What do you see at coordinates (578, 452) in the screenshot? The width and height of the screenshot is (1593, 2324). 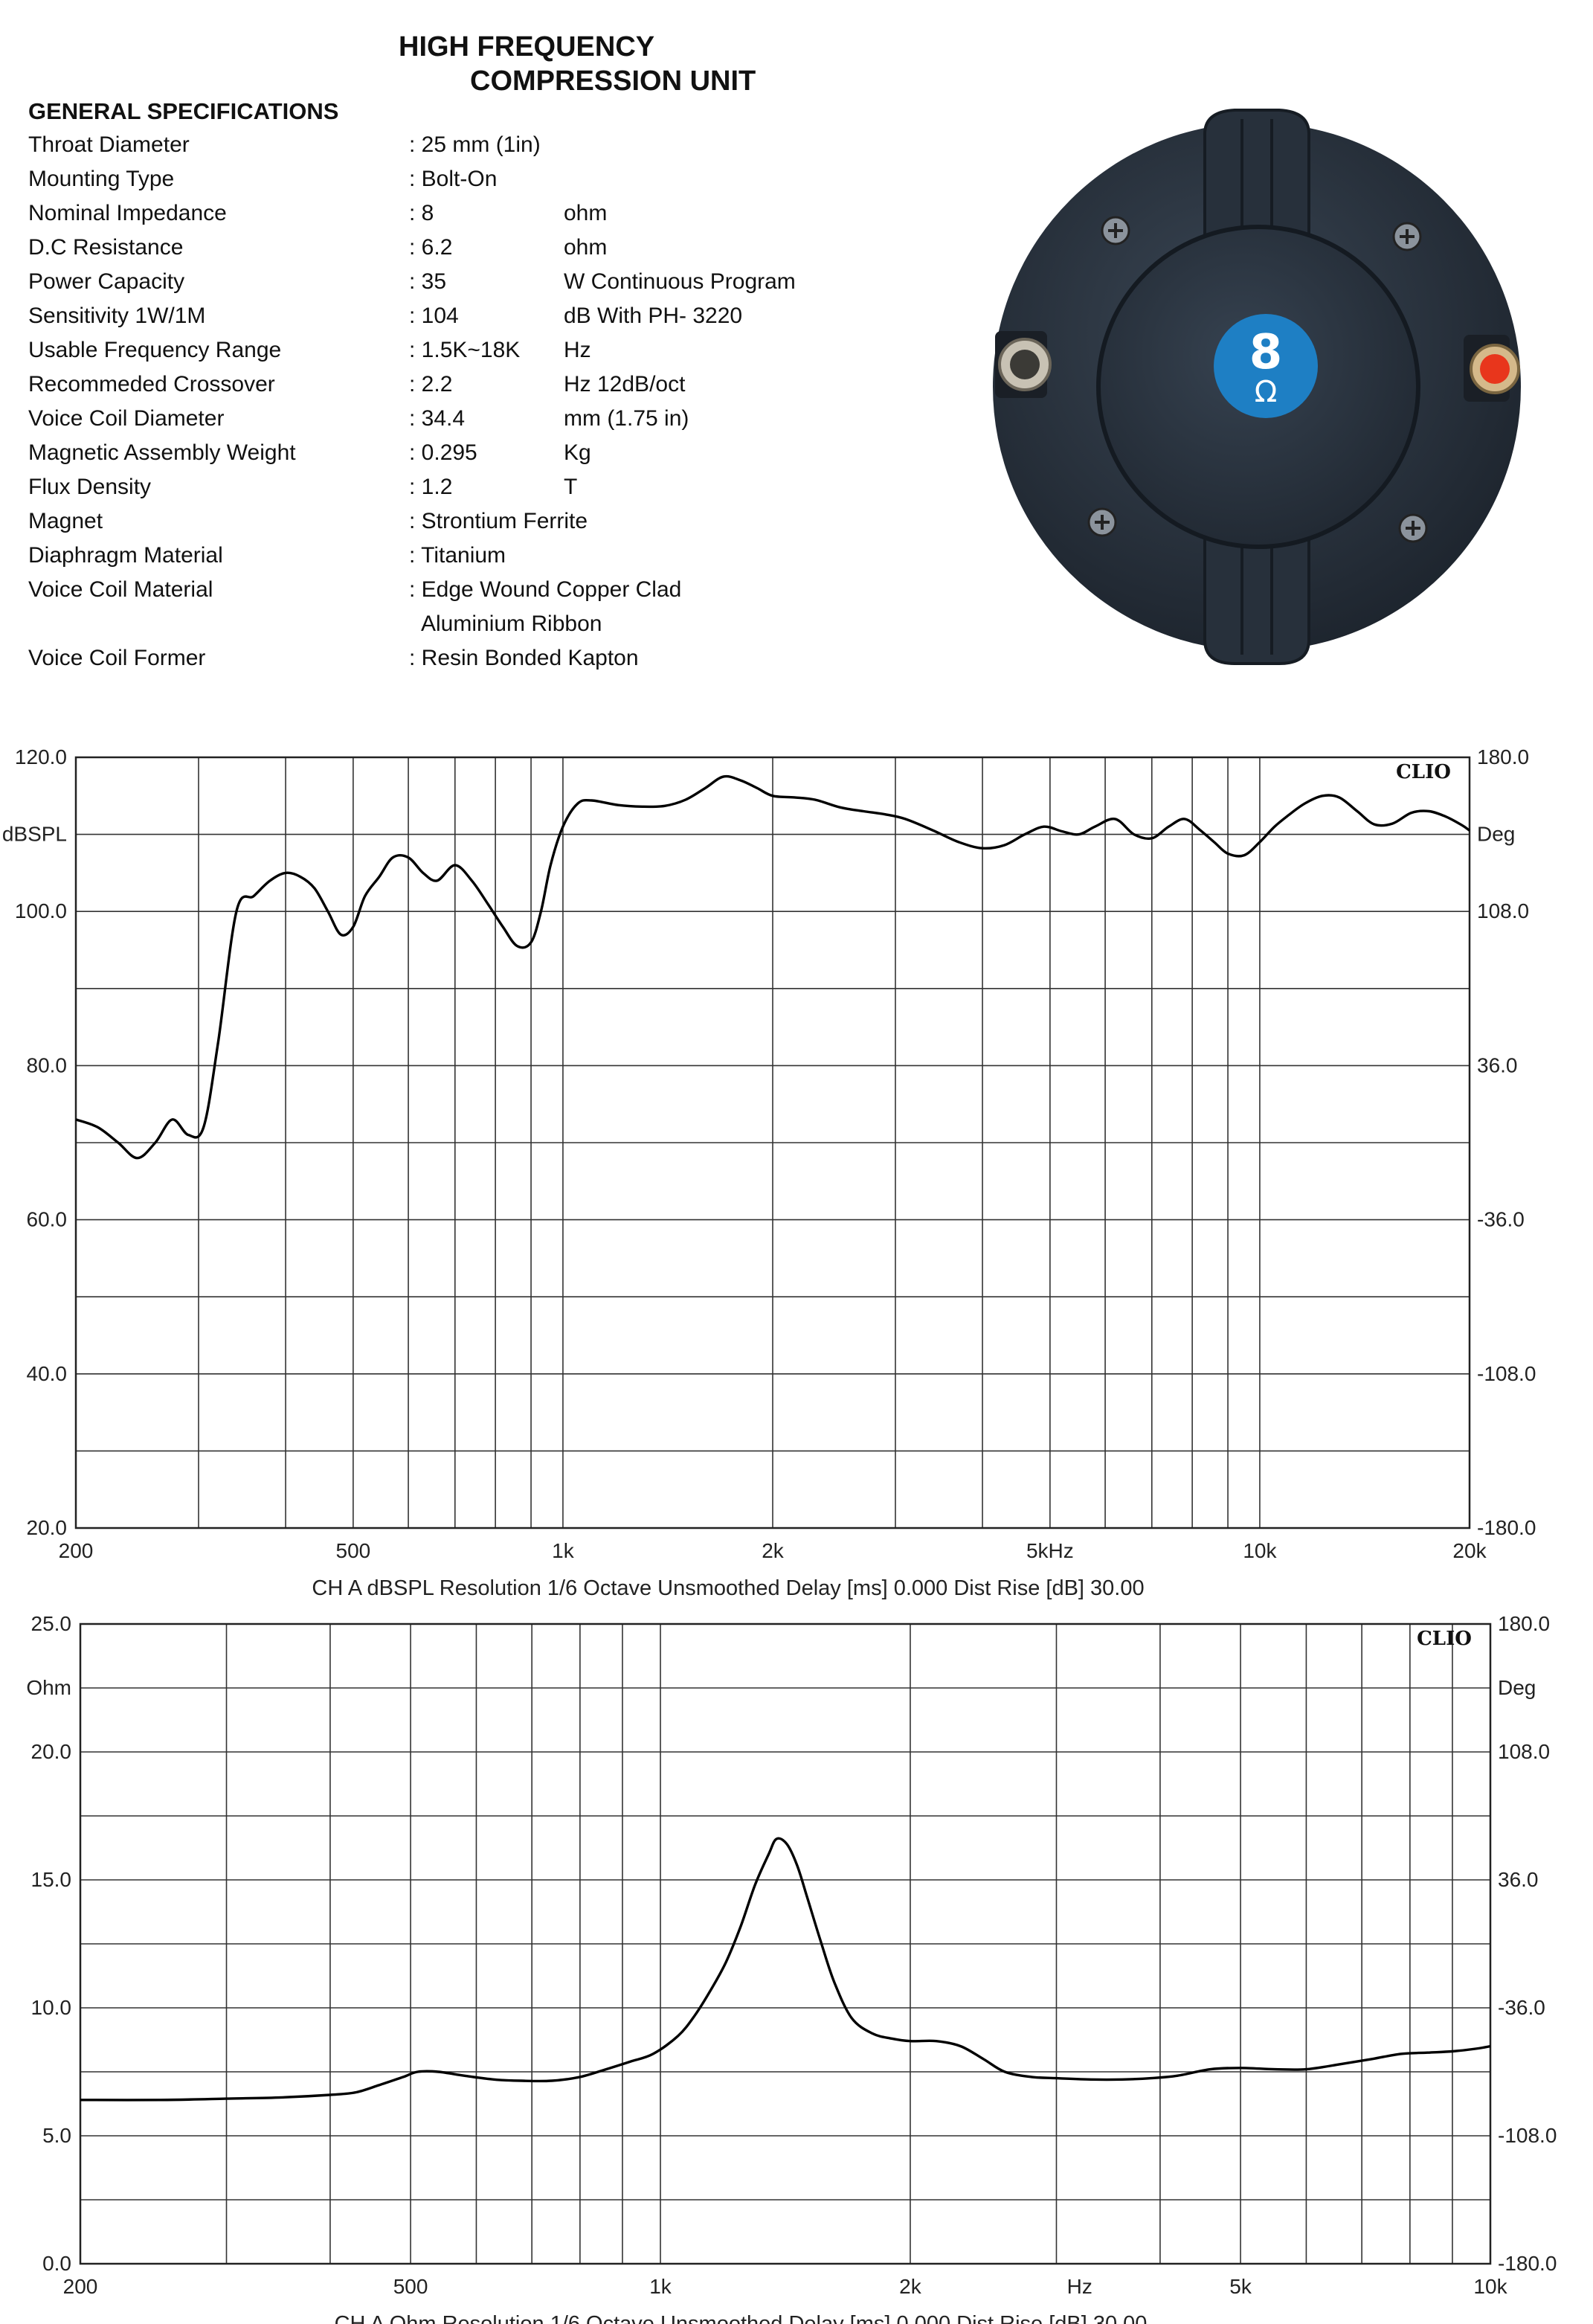 I see `spec-unit: Kg` at bounding box center [578, 452].